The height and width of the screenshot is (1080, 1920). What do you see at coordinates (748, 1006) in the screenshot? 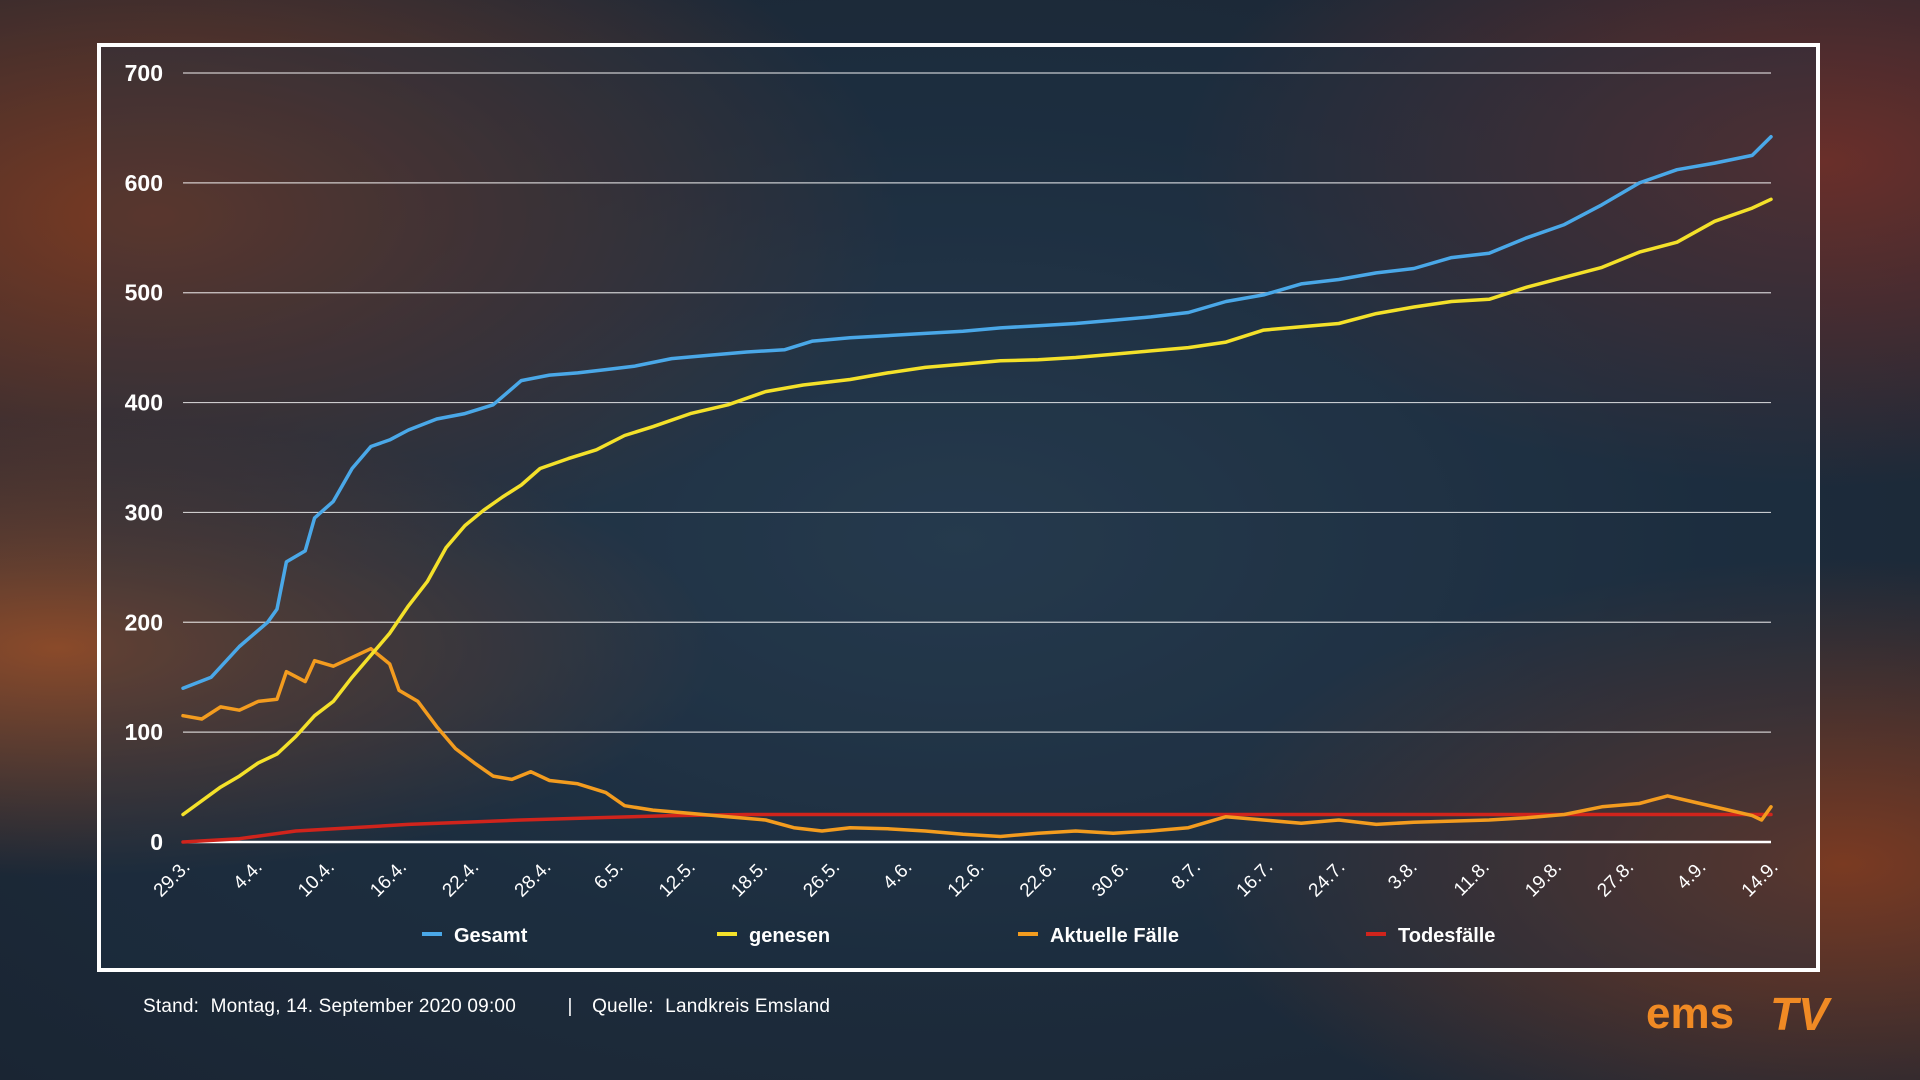
I see `source-value: Landkreis Emsland` at bounding box center [748, 1006].